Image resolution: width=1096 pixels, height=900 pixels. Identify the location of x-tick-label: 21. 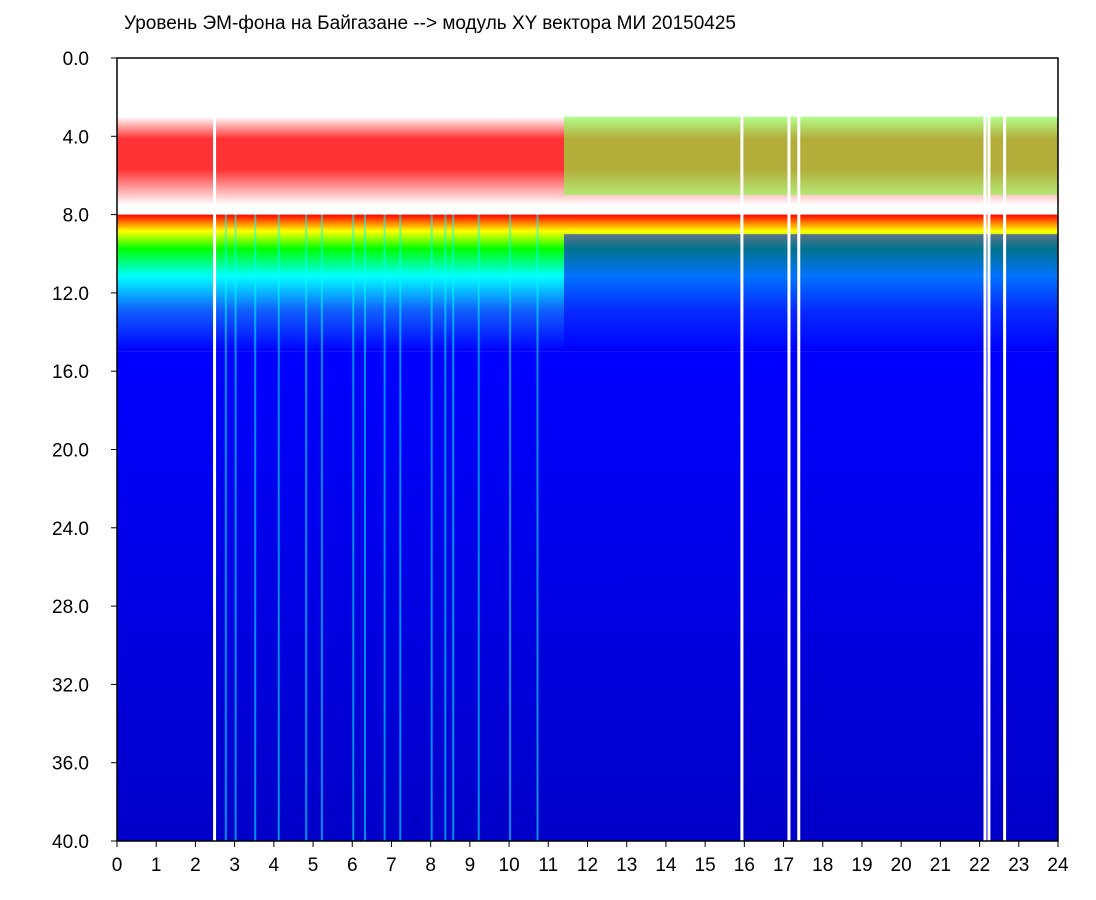
(940, 865).